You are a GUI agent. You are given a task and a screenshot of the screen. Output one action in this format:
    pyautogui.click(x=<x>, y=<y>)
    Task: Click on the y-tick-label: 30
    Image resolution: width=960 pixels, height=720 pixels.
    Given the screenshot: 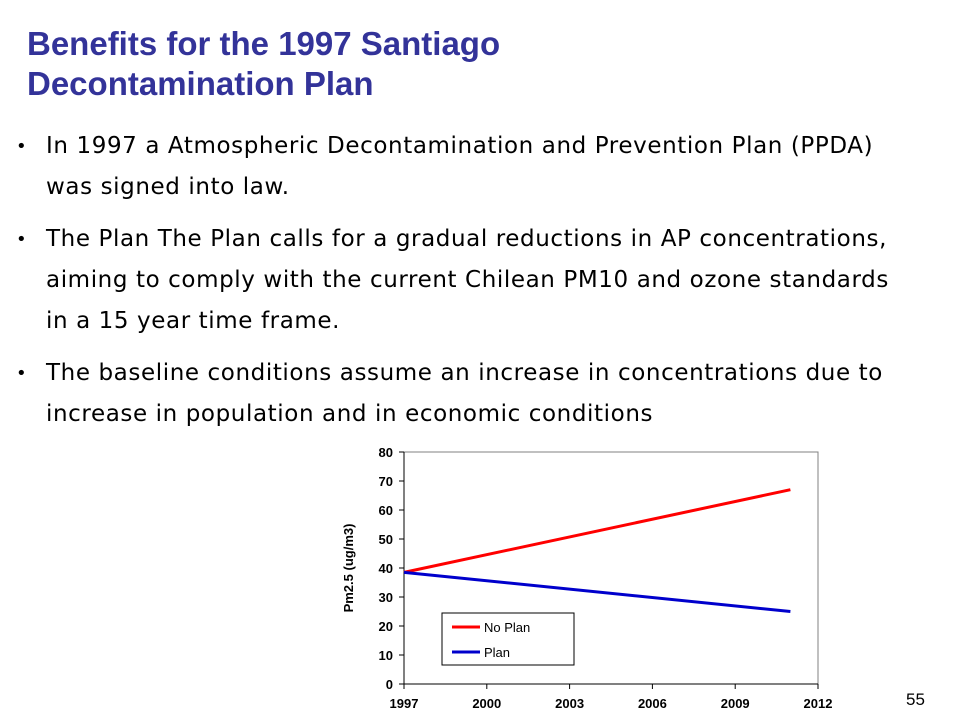 What is the action you would take?
    pyautogui.click(x=386, y=597)
    